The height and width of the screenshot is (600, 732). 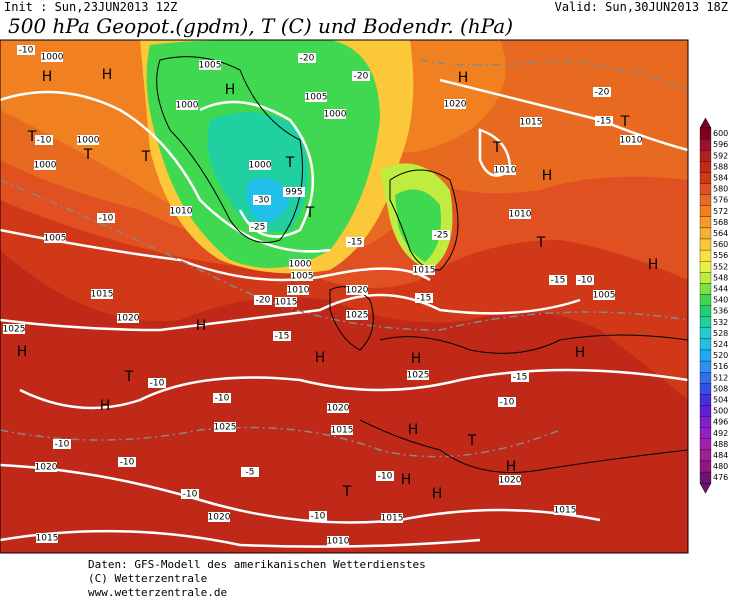 I want to click on colorbar-label: 520, so click(x=720, y=355).